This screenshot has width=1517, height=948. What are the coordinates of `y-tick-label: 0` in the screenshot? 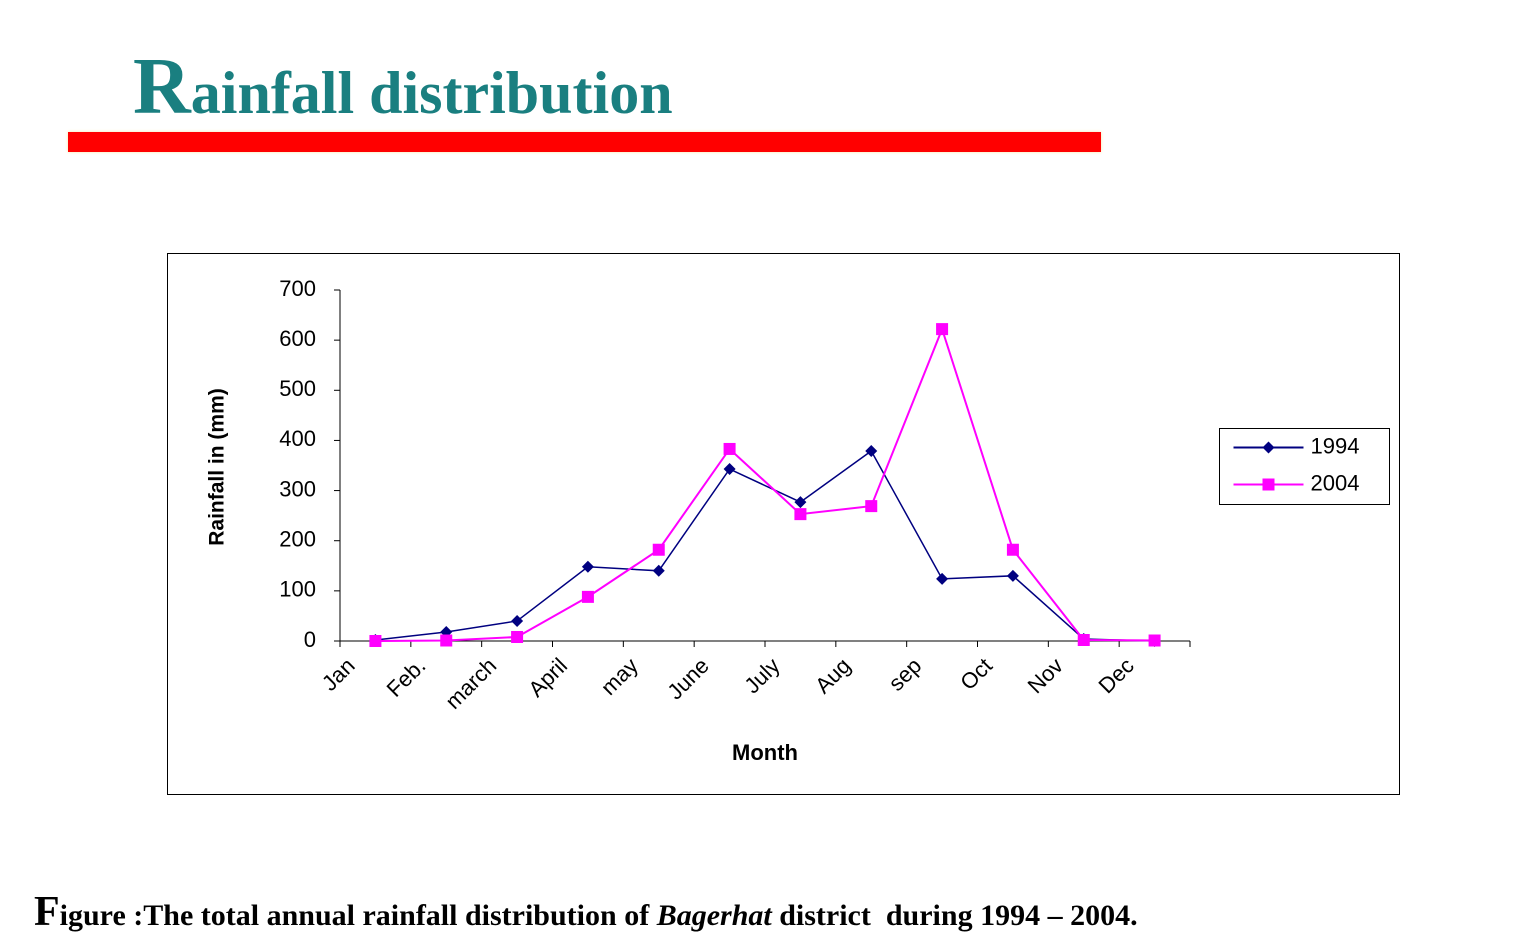 It's located at (310, 639).